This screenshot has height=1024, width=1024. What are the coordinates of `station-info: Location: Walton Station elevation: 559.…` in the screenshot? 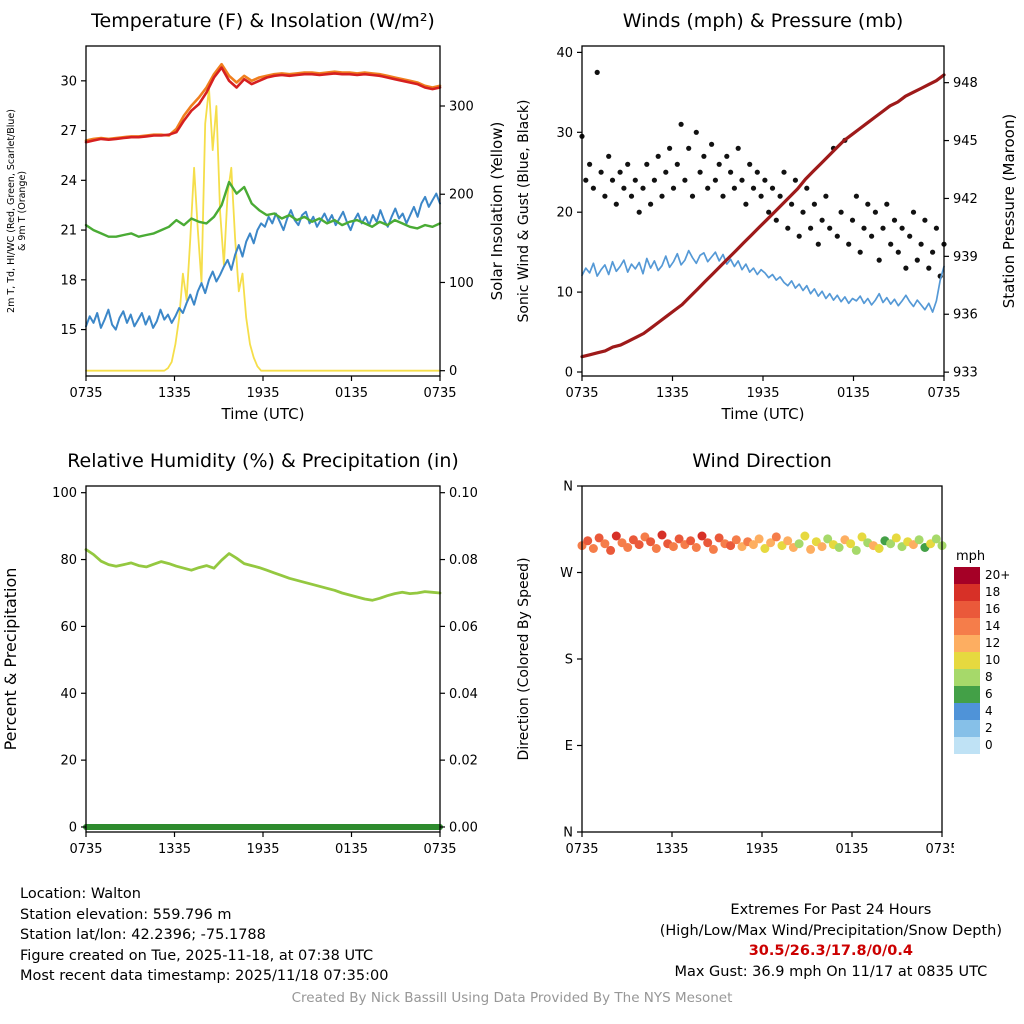 It's located at (204, 935).